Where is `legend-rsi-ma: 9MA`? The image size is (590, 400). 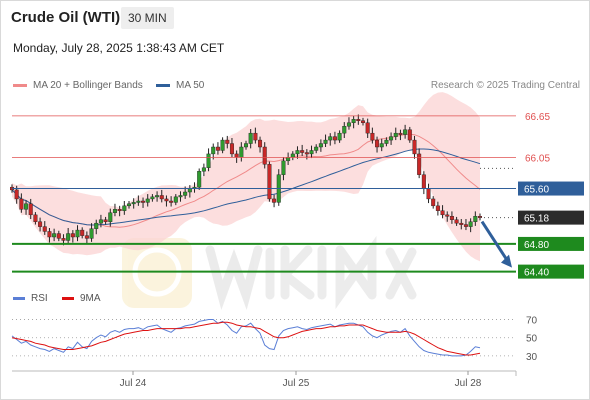
legend-rsi-ma: 9MA is located at coordinates (81, 298).